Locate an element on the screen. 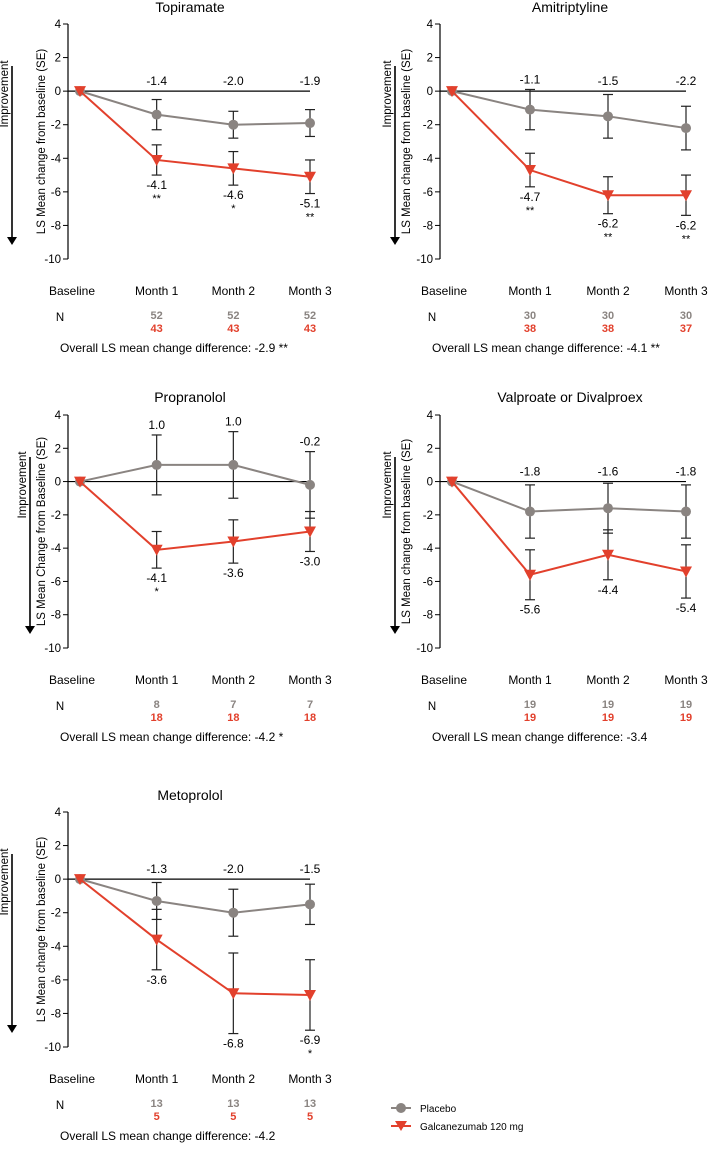 The width and height of the screenshot is (709, 1153). data-label: -1.8 is located at coordinates (530, 472).